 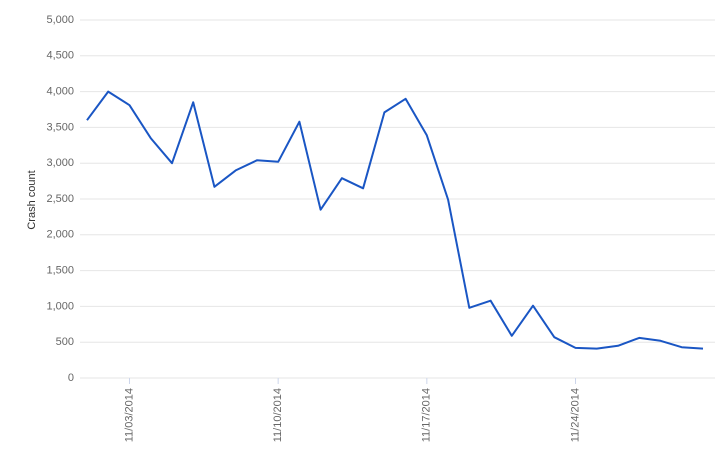 I want to click on y-tick-label: 0, so click(x=71, y=378).